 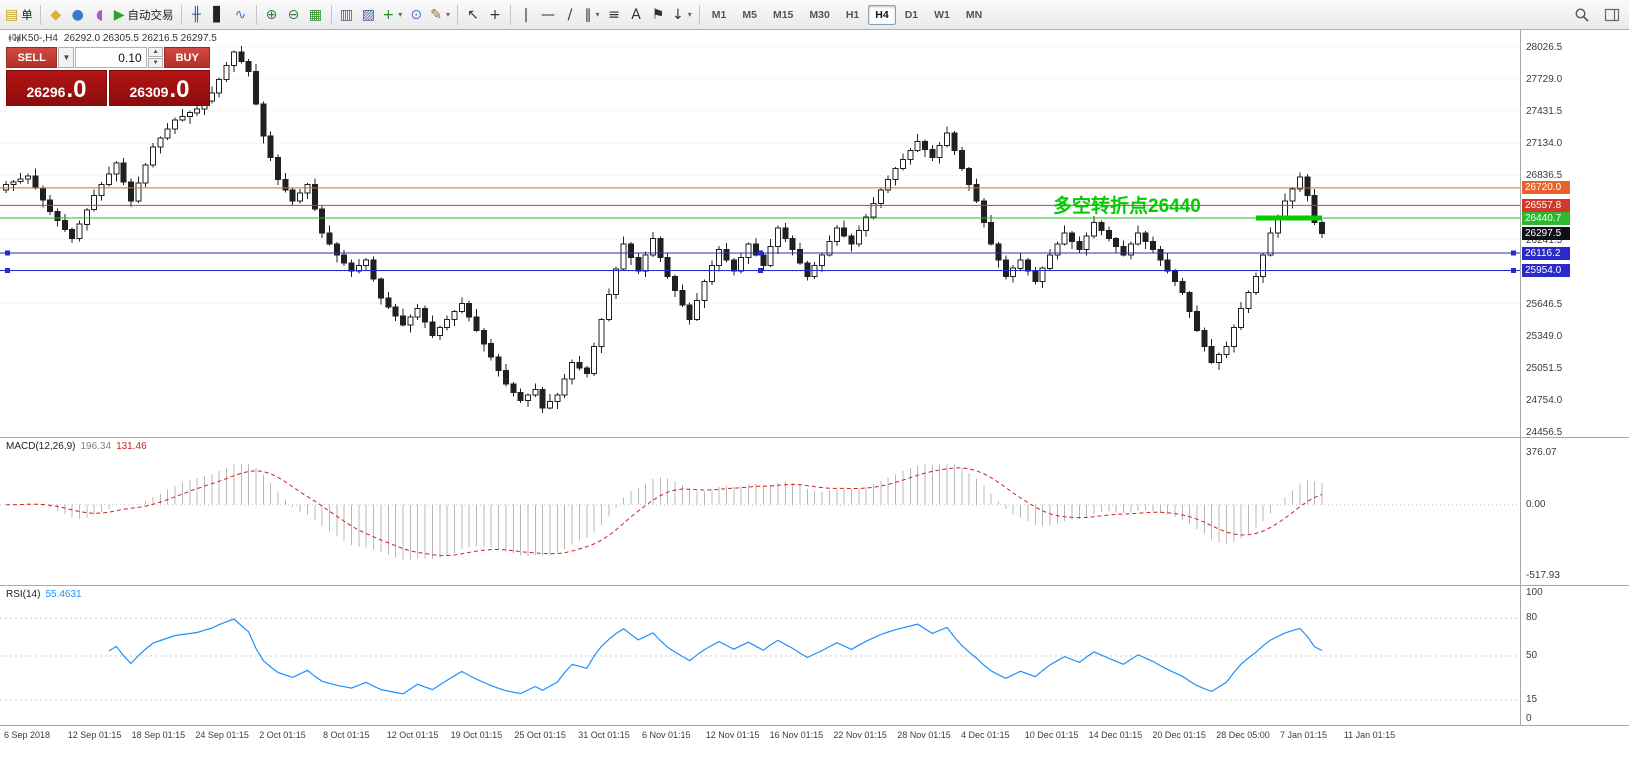 What do you see at coordinates (416, 15) in the screenshot?
I see `periods-button: ⊙` at bounding box center [416, 15].